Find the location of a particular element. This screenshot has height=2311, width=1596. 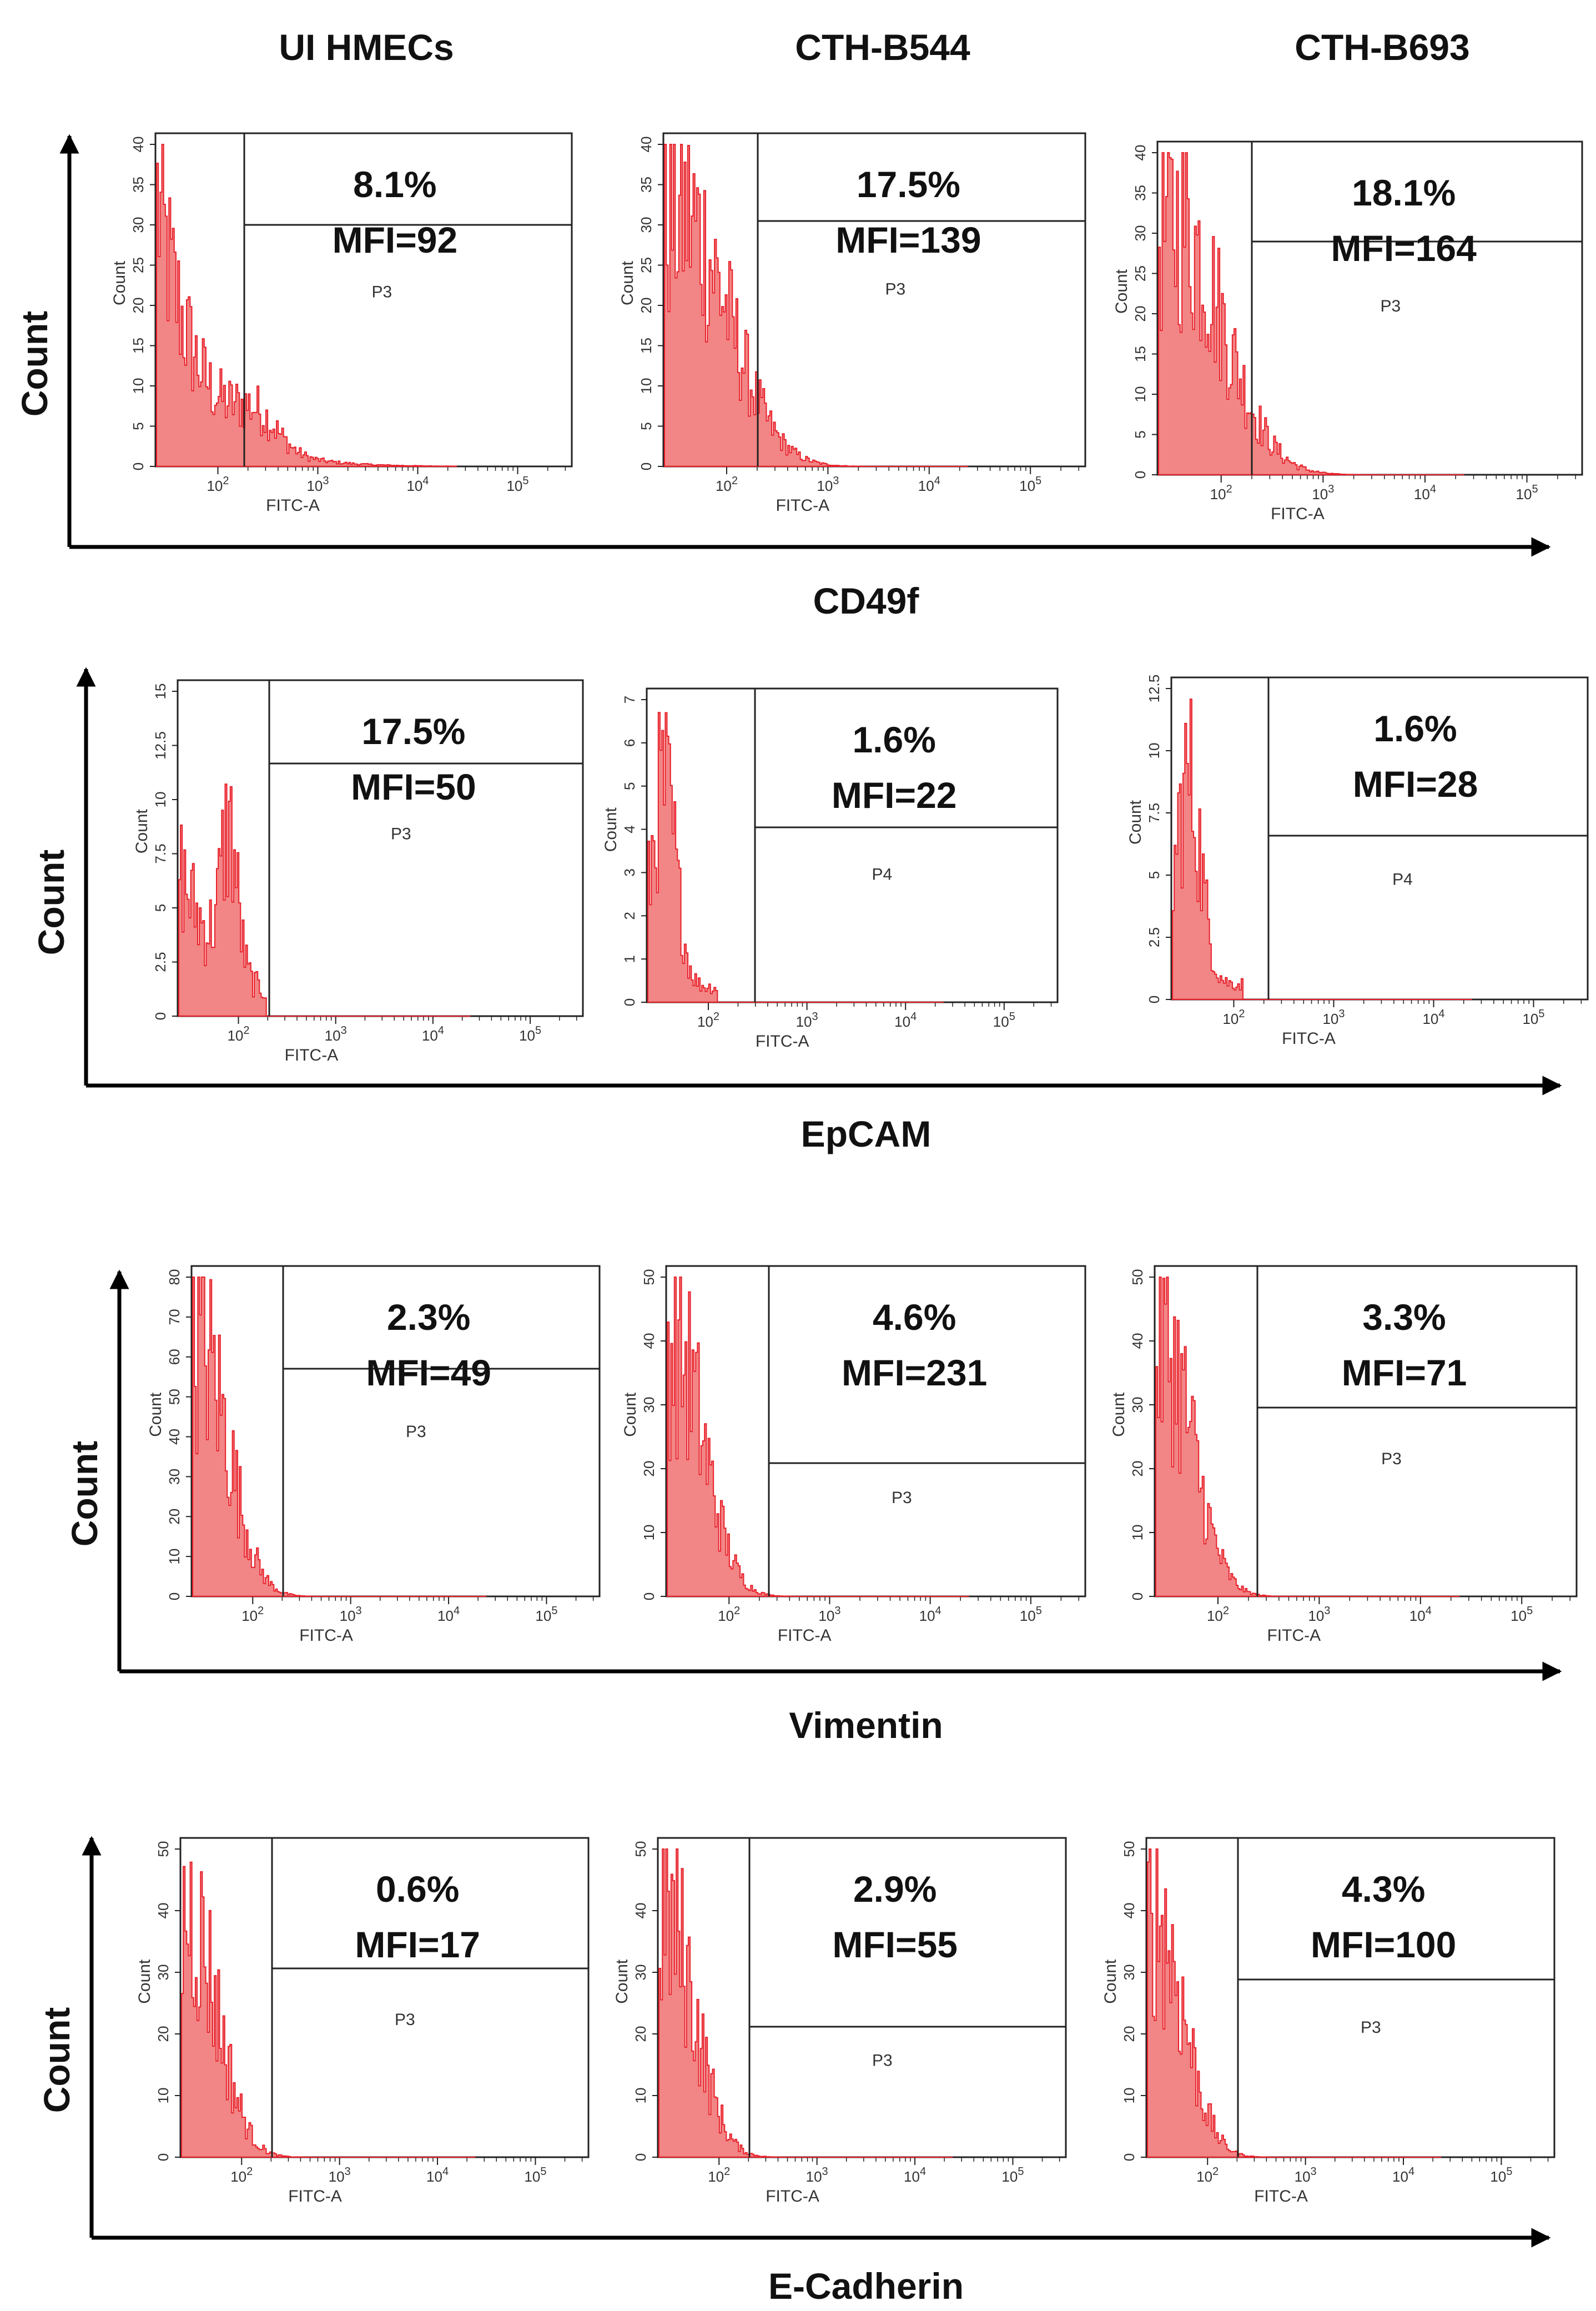

percent-positive: 2.9% is located at coordinates (895, 1889).